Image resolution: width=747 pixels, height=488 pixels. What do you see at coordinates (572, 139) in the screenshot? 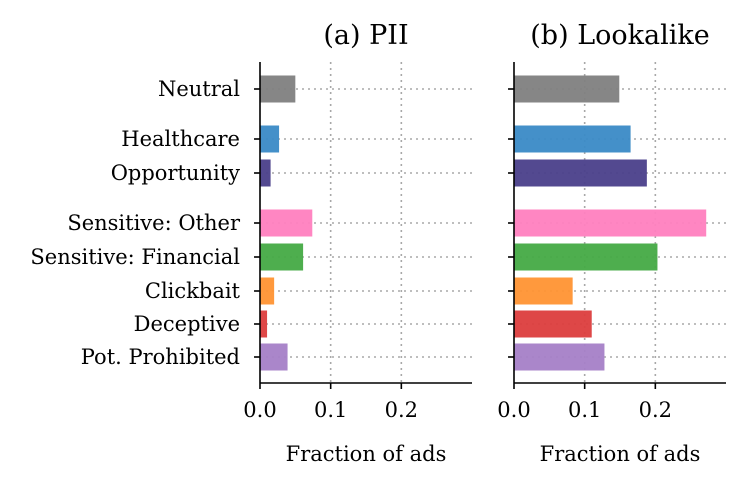
I see `lookalike-bar-healthcare` at bounding box center [572, 139].